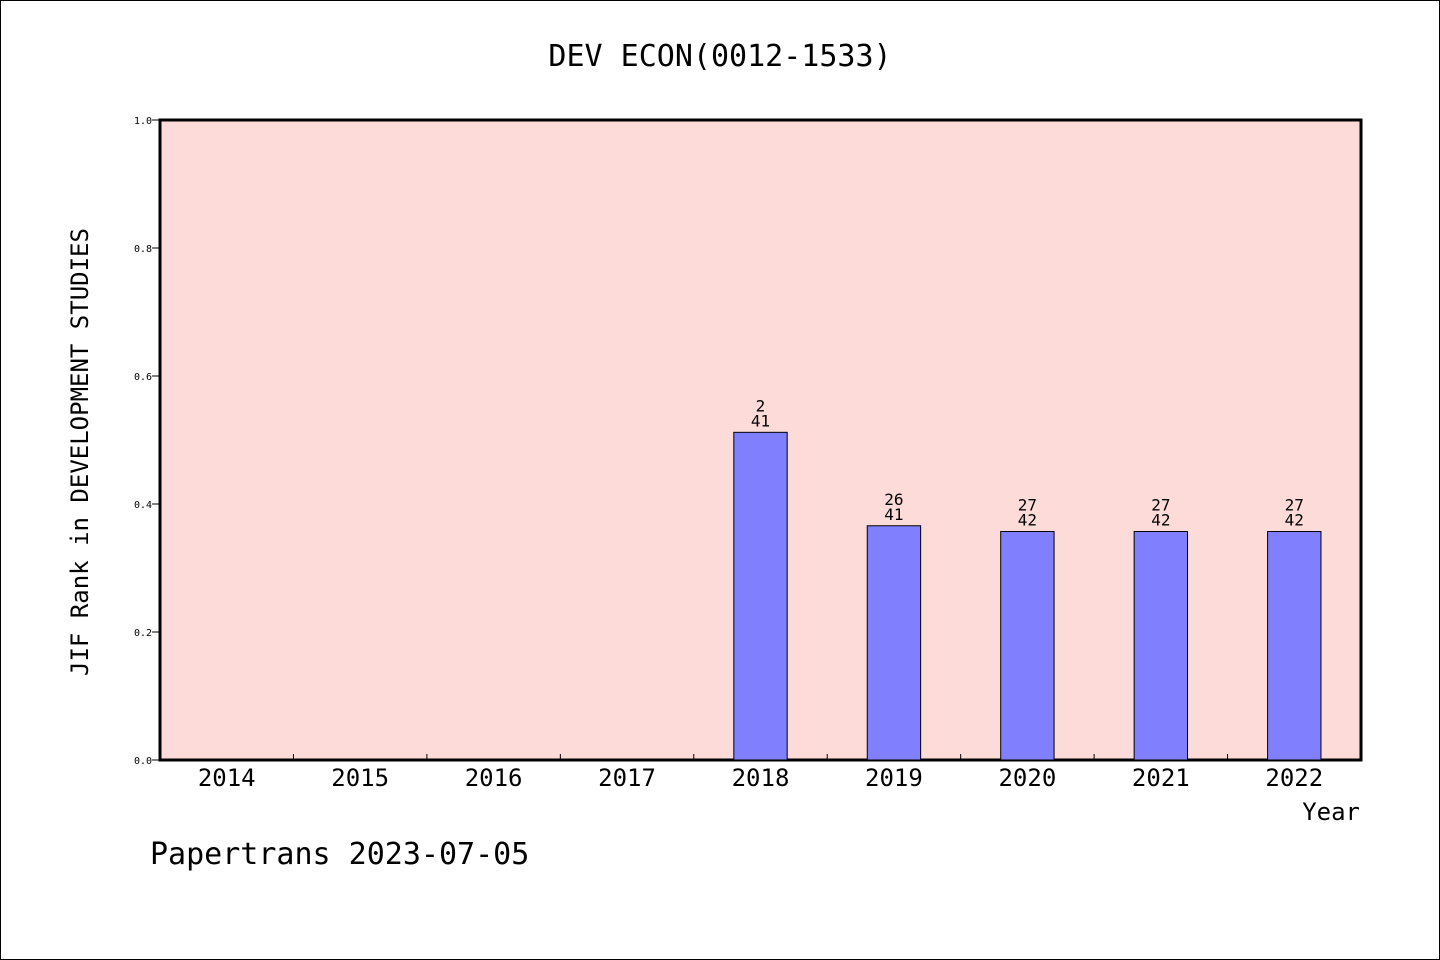 This screenshot has width=1440, height=960. I want to click on bar-2019, so click(894, 643).